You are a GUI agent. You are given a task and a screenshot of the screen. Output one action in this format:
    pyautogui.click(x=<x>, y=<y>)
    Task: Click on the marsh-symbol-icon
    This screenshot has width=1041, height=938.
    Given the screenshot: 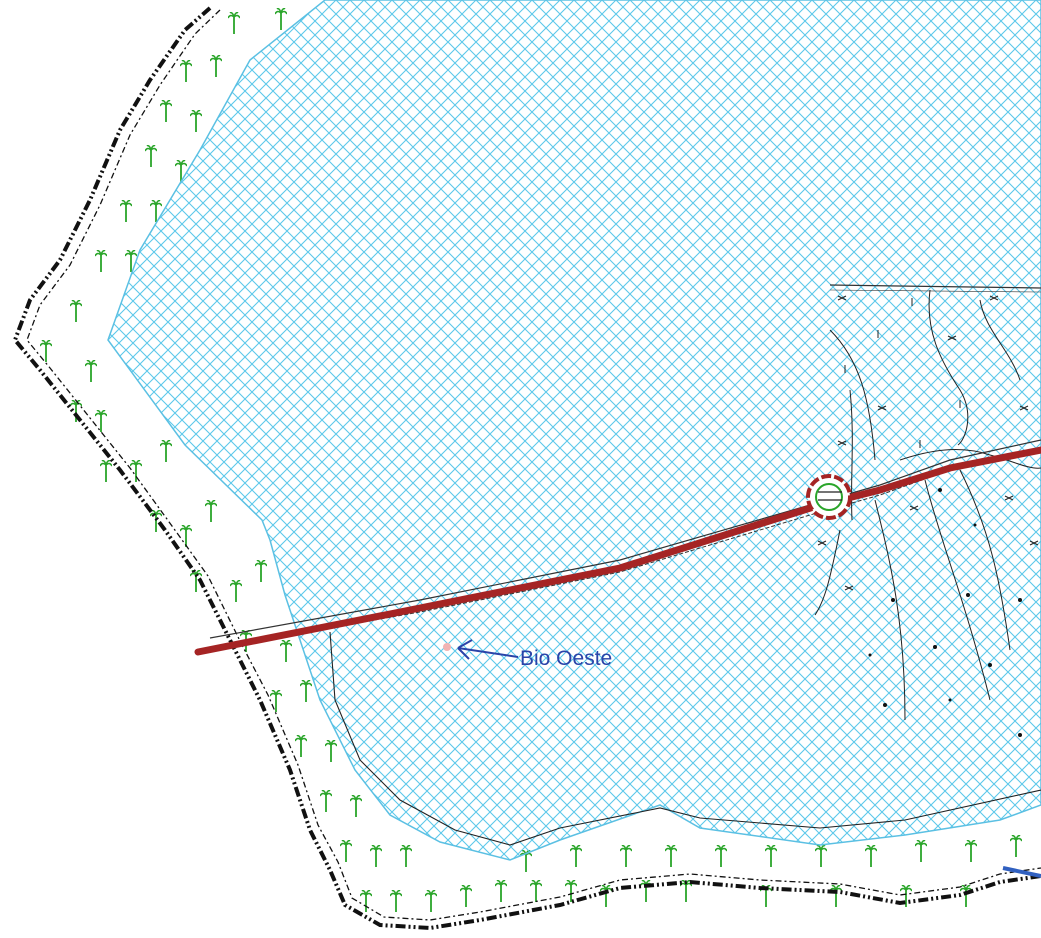 What is the action you would take?
    pyautogui.click(x=928, y=443)
    